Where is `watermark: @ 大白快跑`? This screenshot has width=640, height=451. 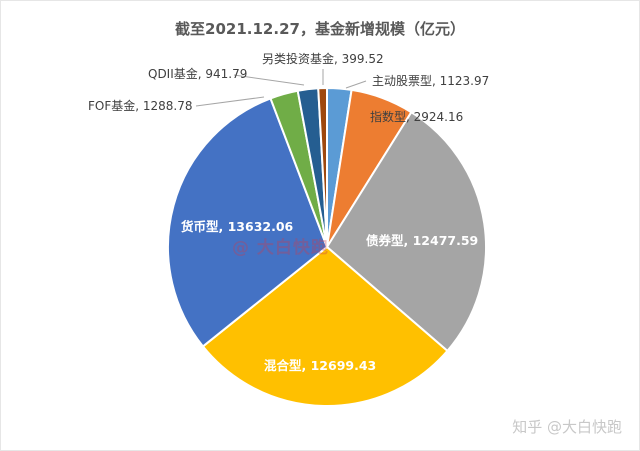 watermark: @ 大白快跑 is located at coordinates (280, 248).